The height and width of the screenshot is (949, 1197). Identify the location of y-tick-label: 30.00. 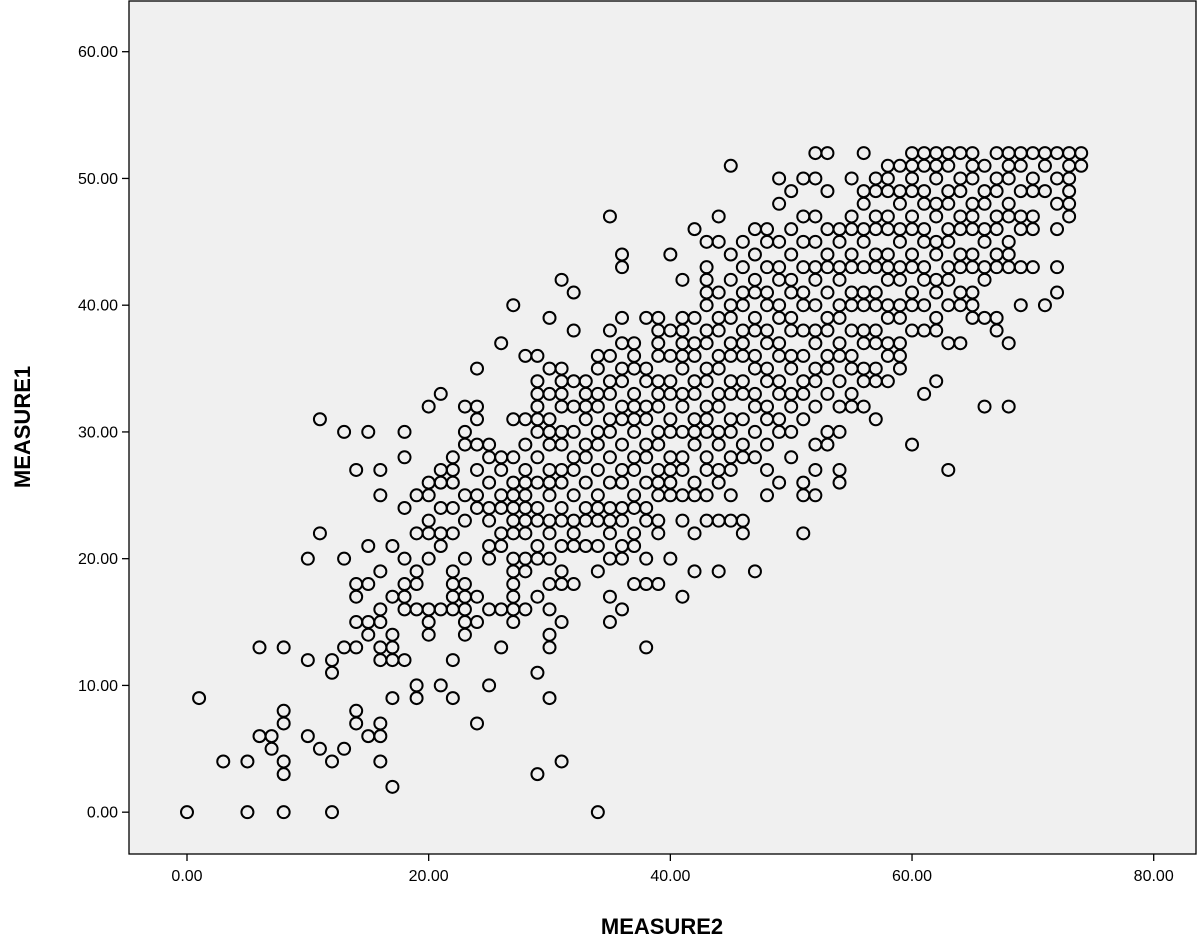
(98, 432).